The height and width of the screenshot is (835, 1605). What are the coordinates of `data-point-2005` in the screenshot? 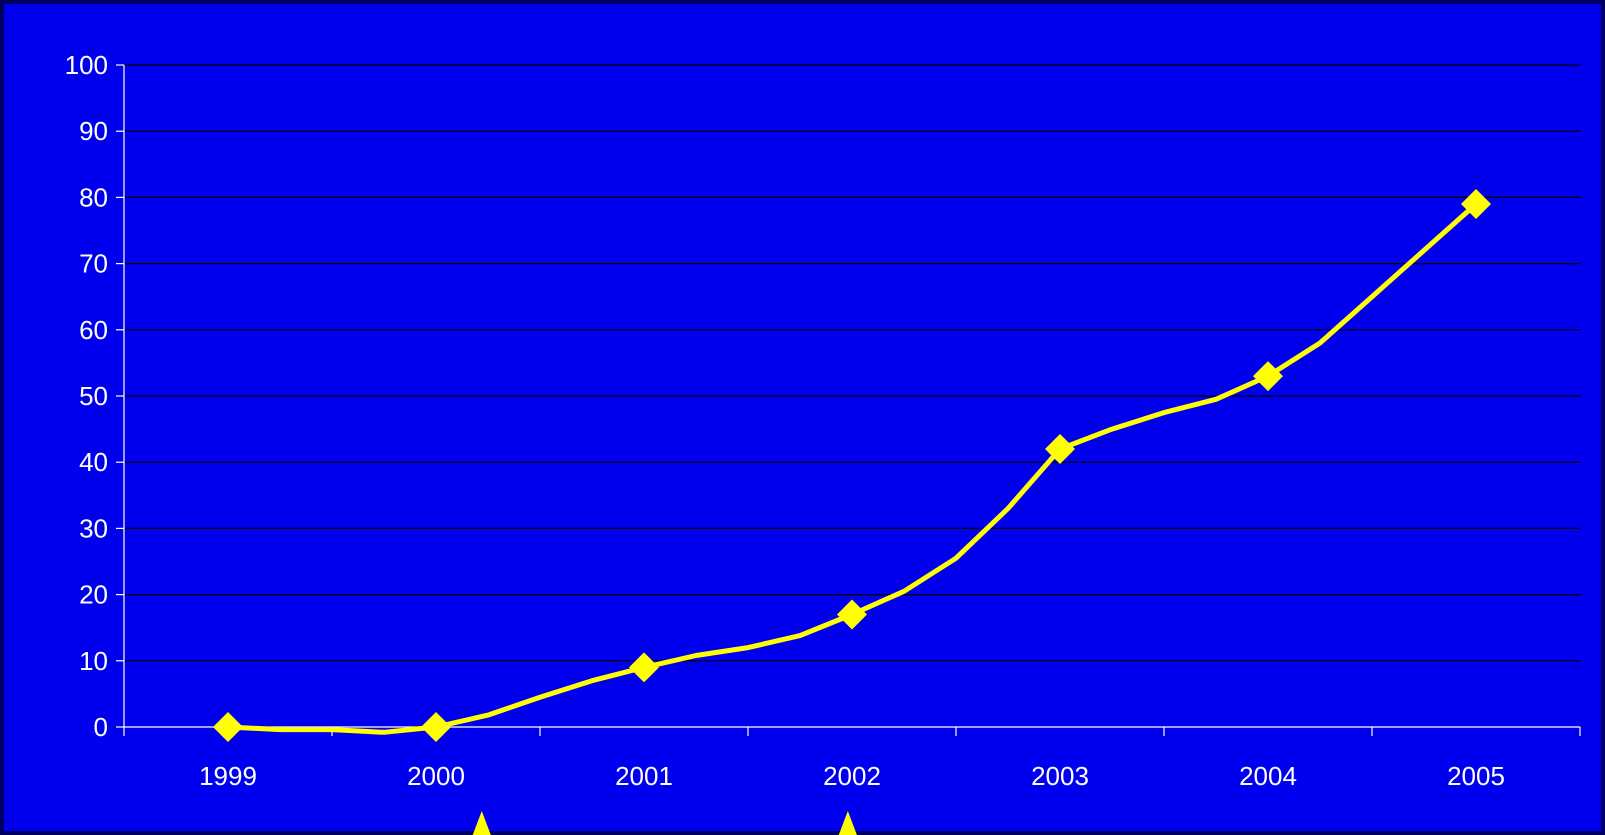 It's located at (1476, 204).